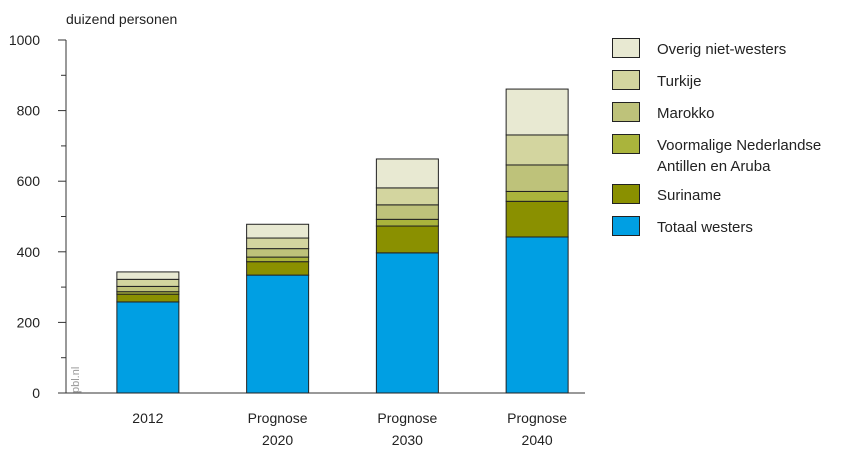 This screenshot has height=451, width=848. Describe the element at coordinates (29, 322) in the screenshot. I see `y-tick-label: 200` at that location.